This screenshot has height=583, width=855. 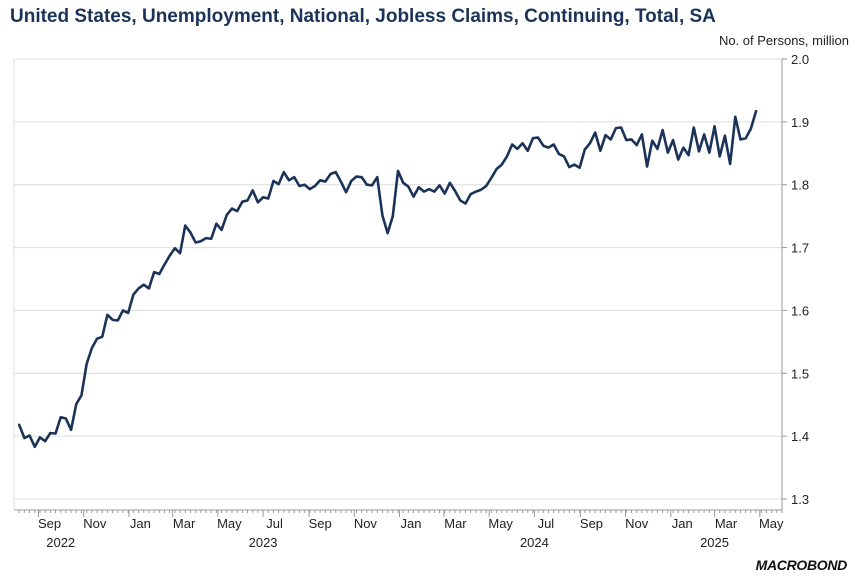 I want to click on y-tick-label: 1.3, so click(x=800, y=499).